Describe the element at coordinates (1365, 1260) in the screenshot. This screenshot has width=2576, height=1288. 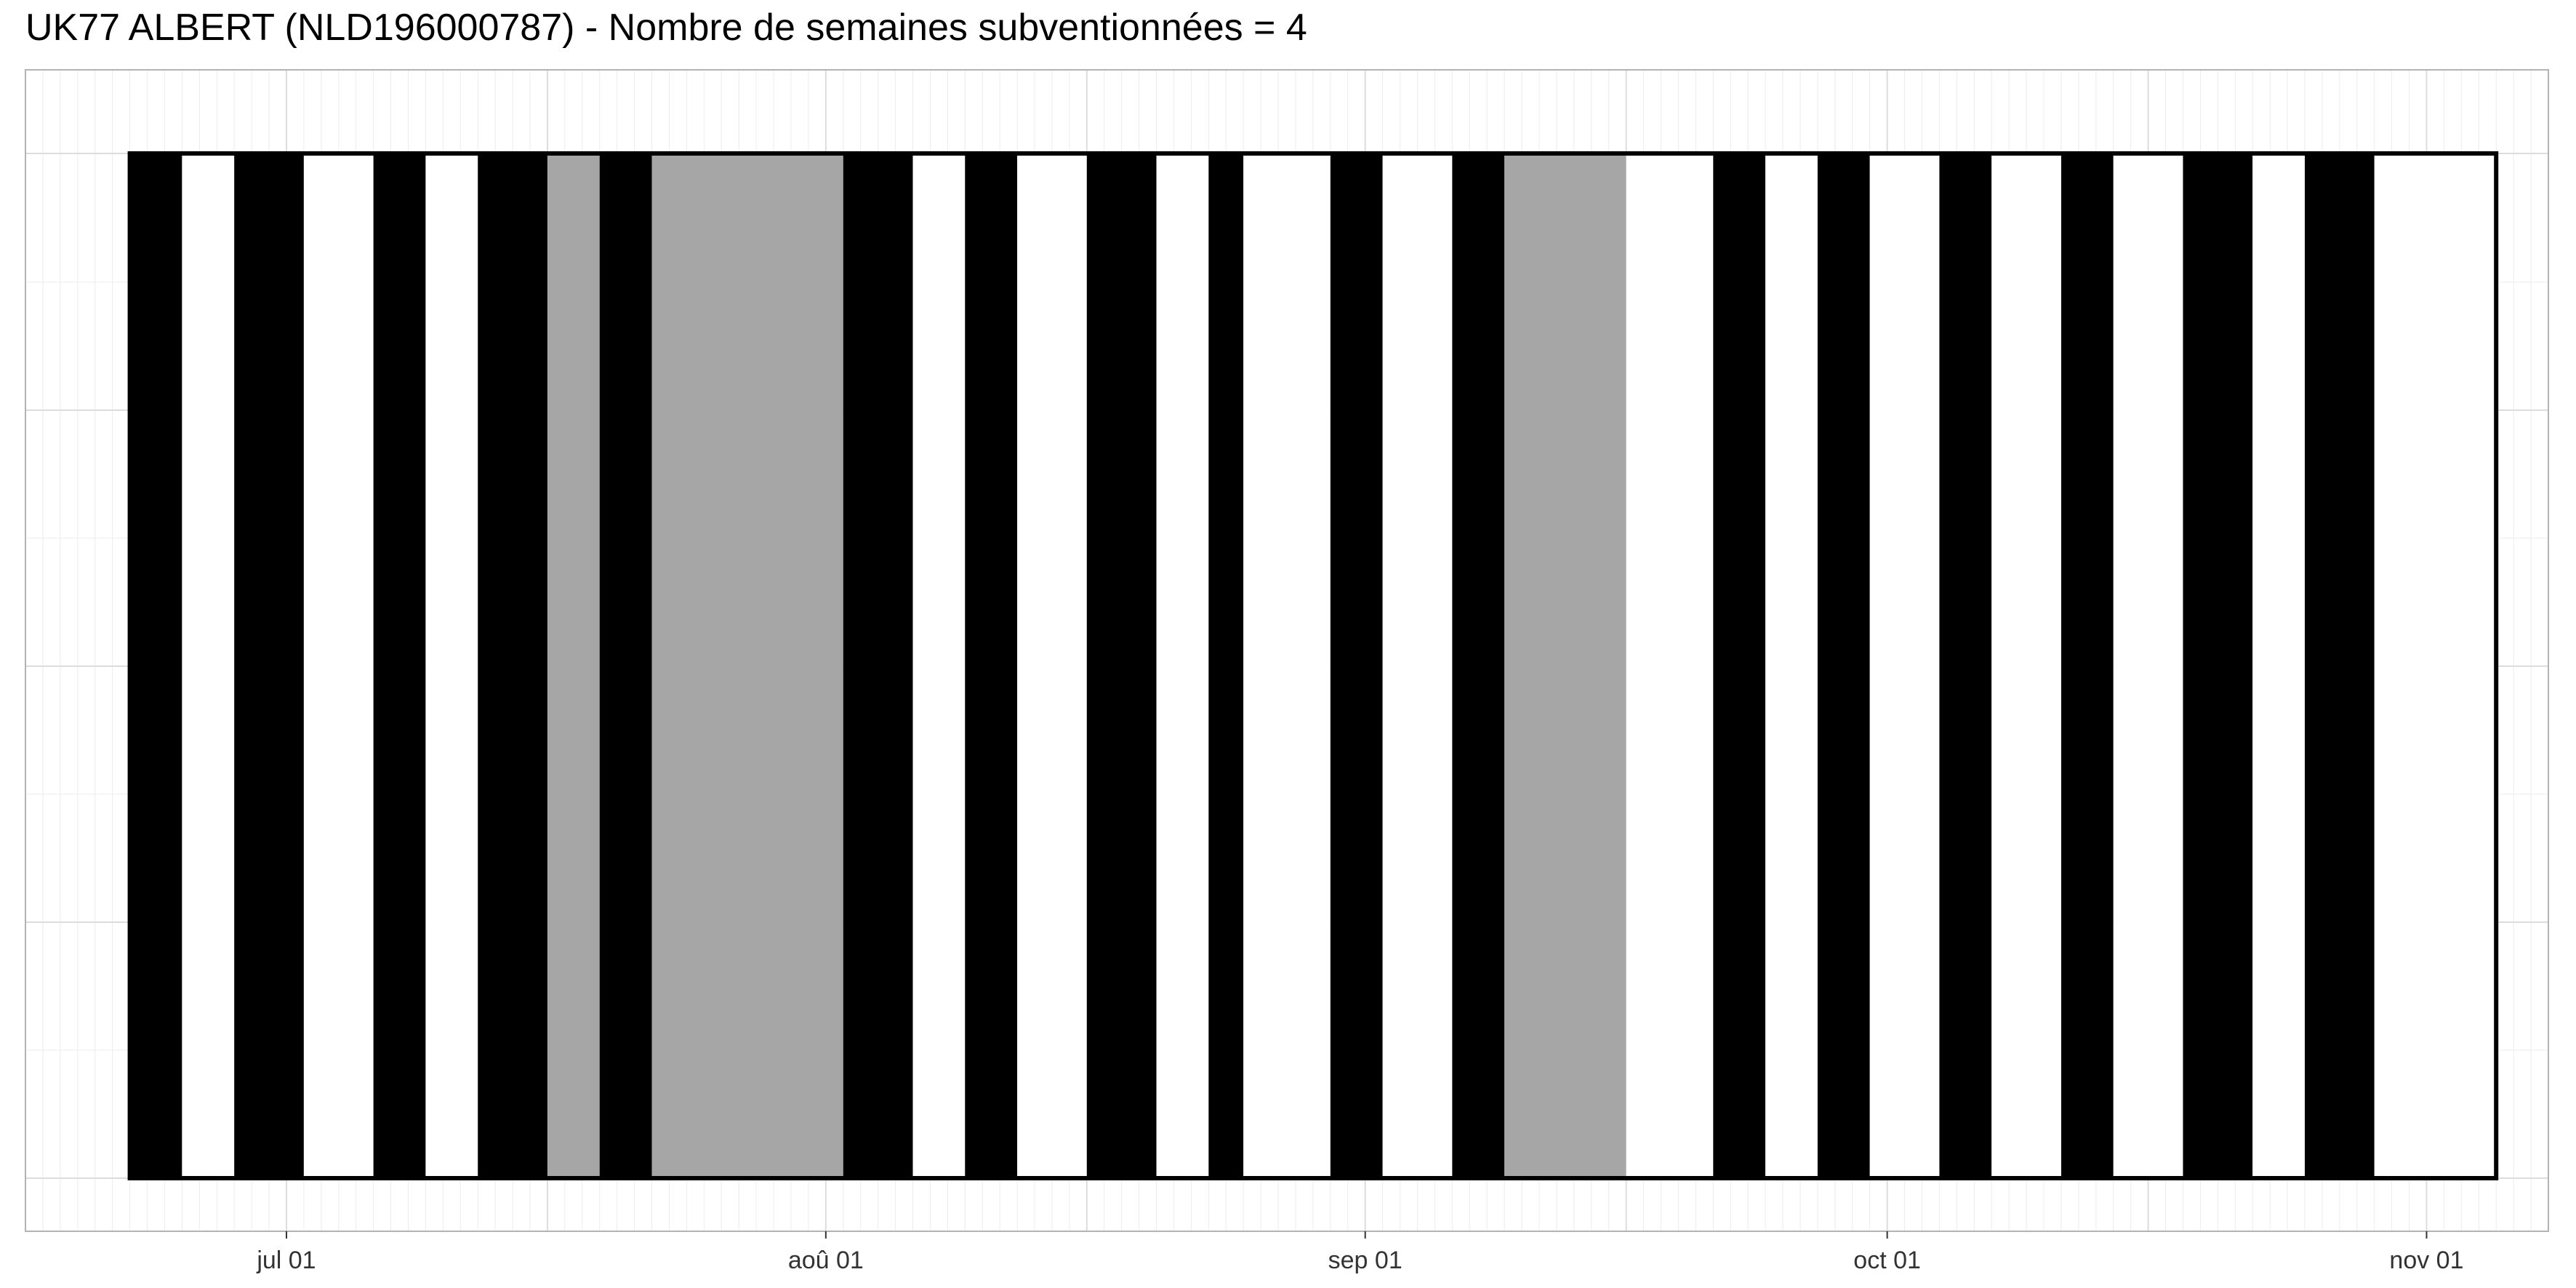
I see `x-tick-label: sep 01` at that location.